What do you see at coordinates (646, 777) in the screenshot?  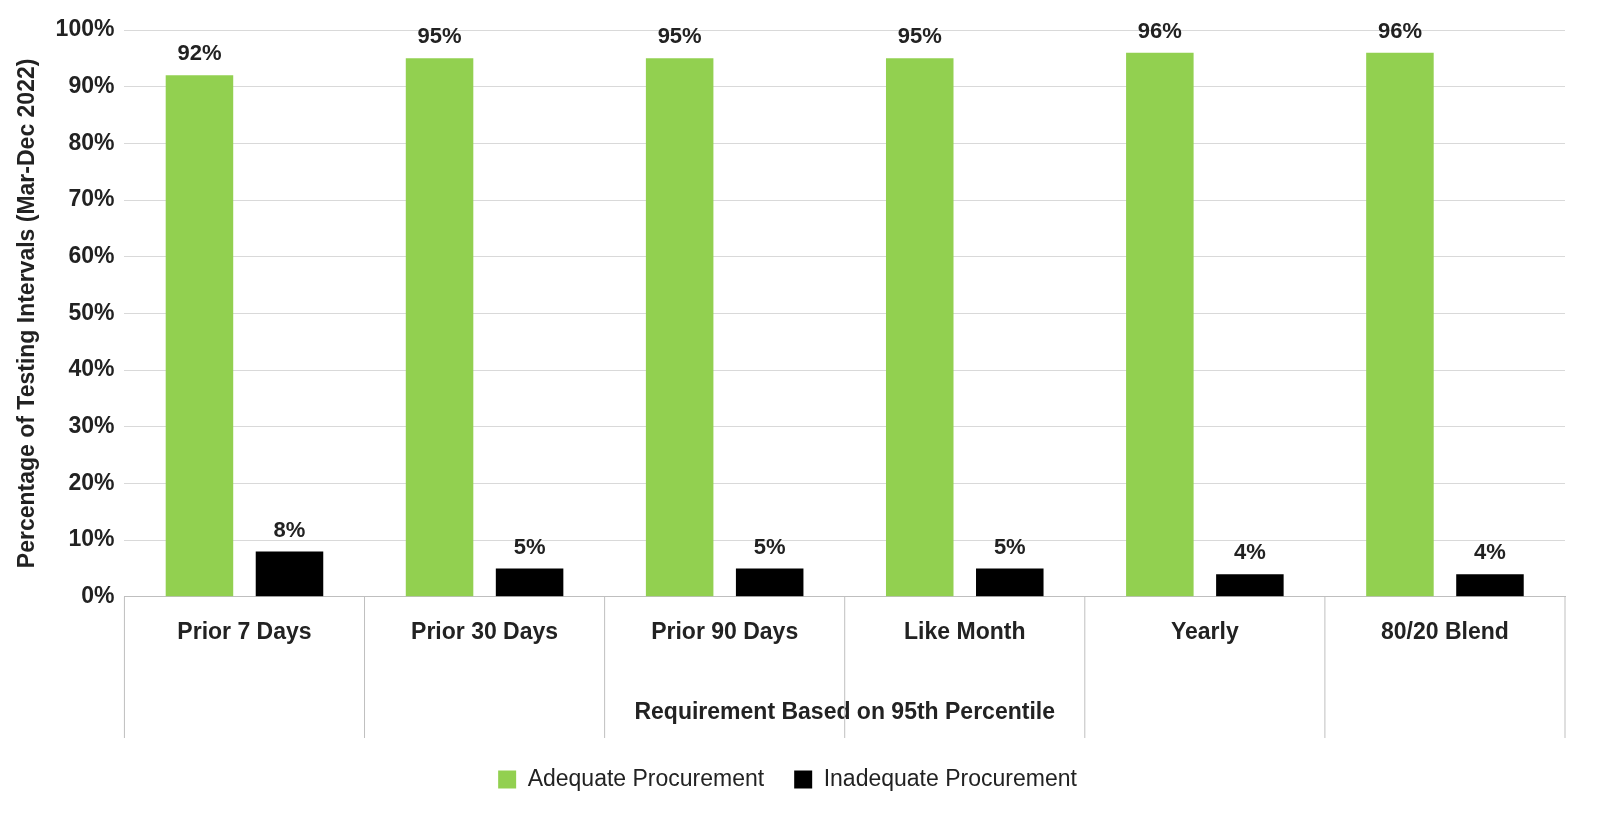 I see `legend-label: Adequate Procurement` at bounding box center [646, 777].